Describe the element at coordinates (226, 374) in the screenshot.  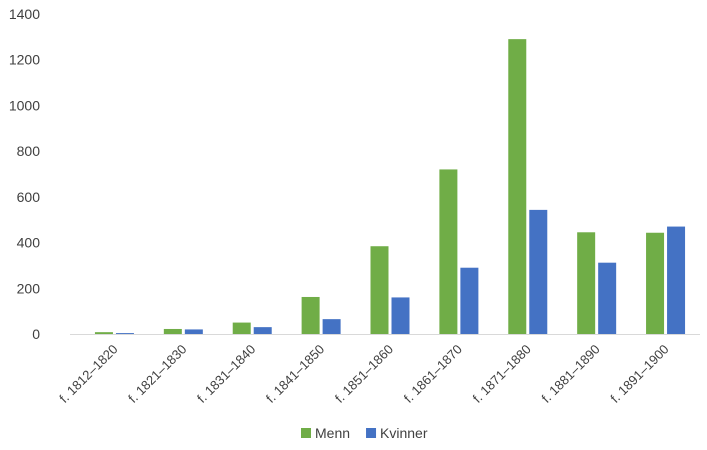
I see `x-tick-label: f. 1831–1840` at that location.